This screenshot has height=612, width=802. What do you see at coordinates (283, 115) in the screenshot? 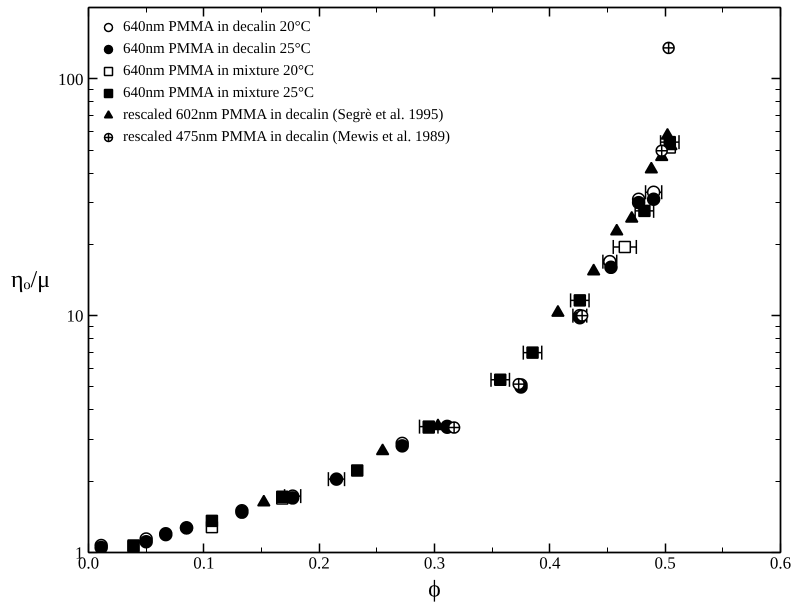
I see `legend-label: rescaled 602nm PMMA in decalin (Segrè et al. 1995)` at bounding box center [283, 115].